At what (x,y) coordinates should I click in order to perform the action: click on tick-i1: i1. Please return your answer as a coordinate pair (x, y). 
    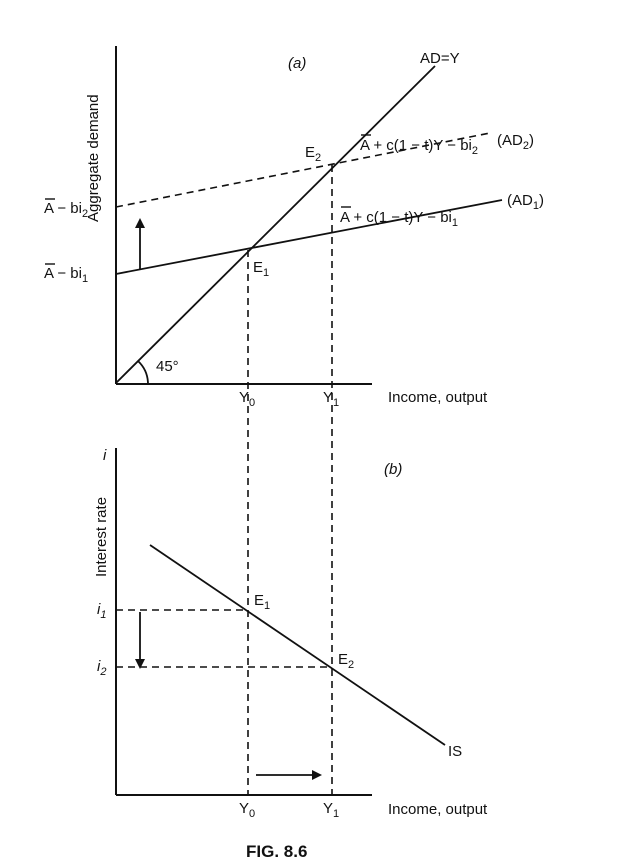
    Looking at the image, I should click on (101, 611).